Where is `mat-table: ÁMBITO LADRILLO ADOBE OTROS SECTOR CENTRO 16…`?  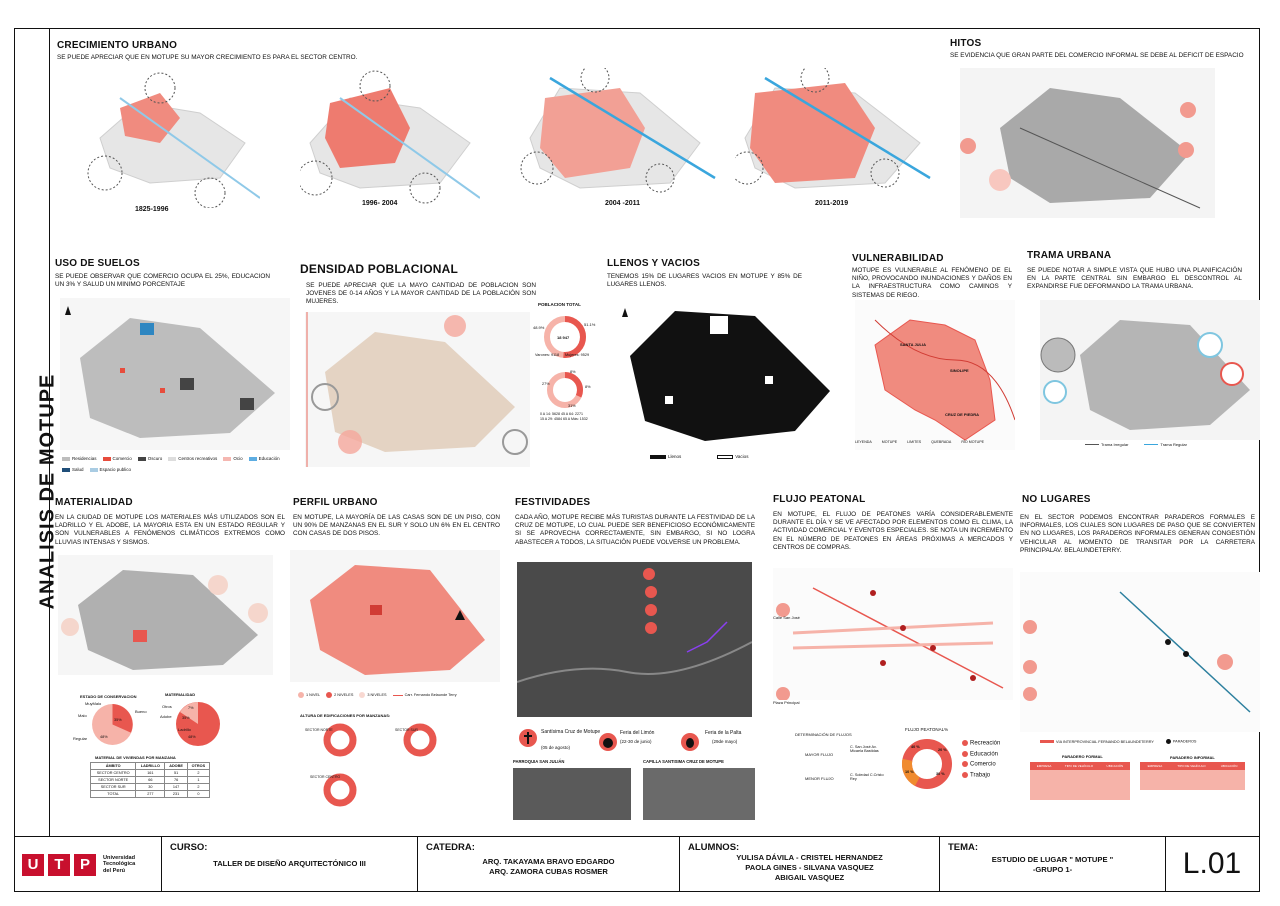 mat-table: ÁMBITO LADRILLO ADOBE OTROS SECTOR CENTRO 16… is located at coordinates (150, 780).